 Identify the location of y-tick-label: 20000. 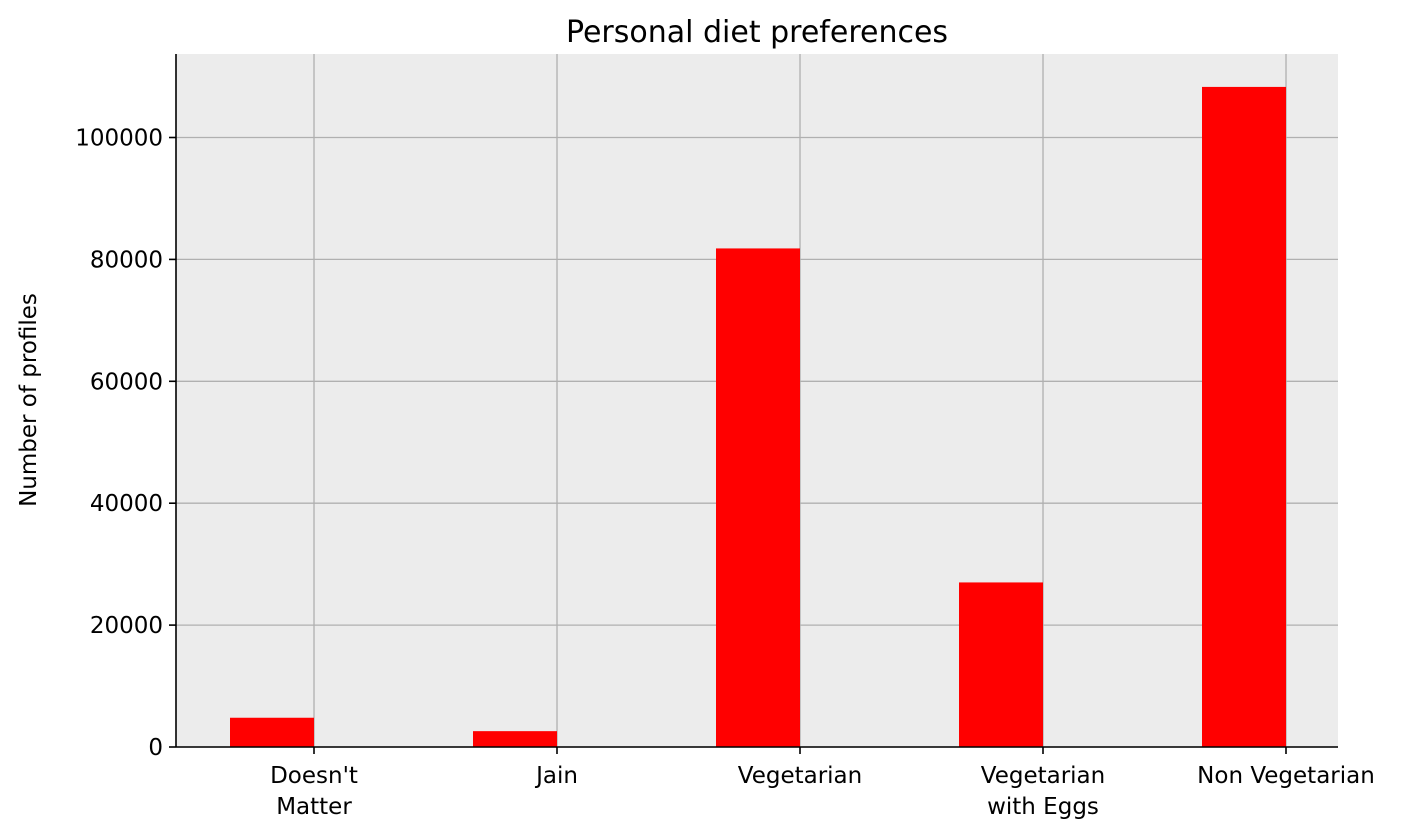
(126, 626).